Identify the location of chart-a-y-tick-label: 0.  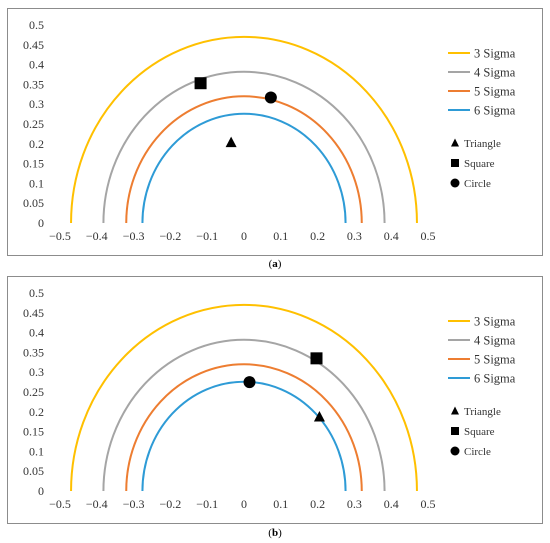
(41, 223).